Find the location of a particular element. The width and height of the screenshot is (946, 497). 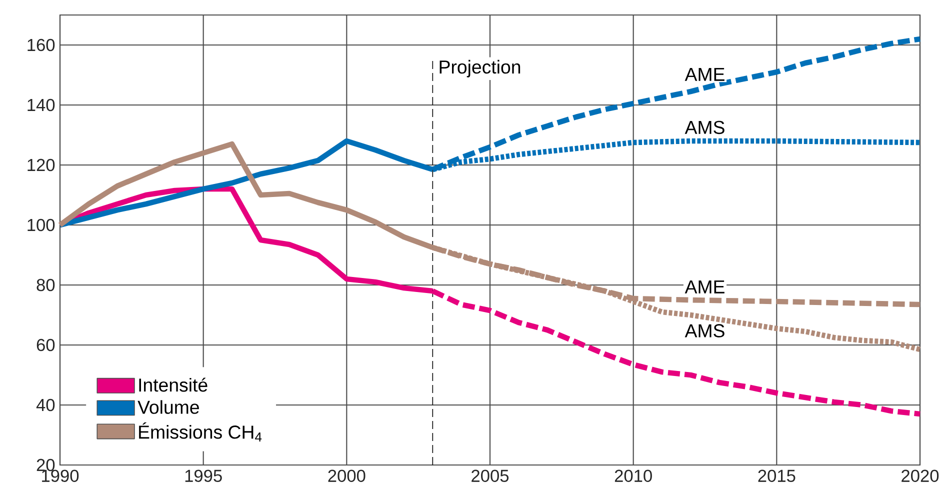

x-tick-label: 2000 is located at coordinates (347, 476).